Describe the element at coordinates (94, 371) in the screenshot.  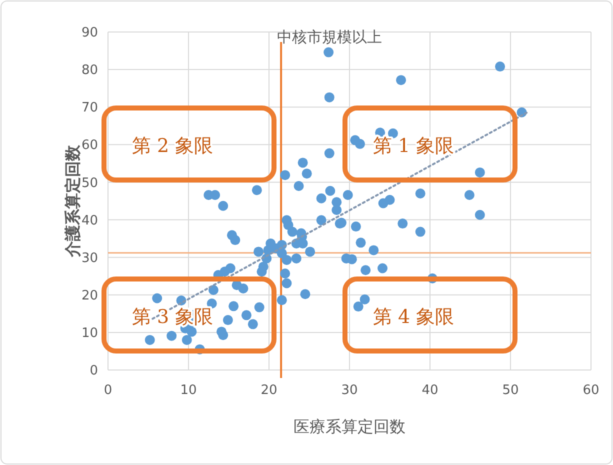
I see `y-tick-label: 0` at that location.